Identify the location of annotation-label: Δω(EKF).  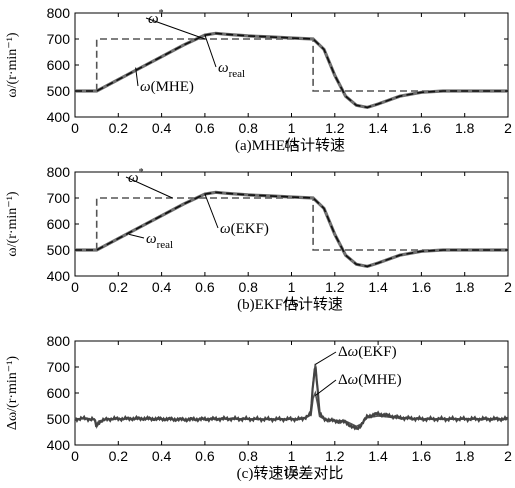
(367, 352).